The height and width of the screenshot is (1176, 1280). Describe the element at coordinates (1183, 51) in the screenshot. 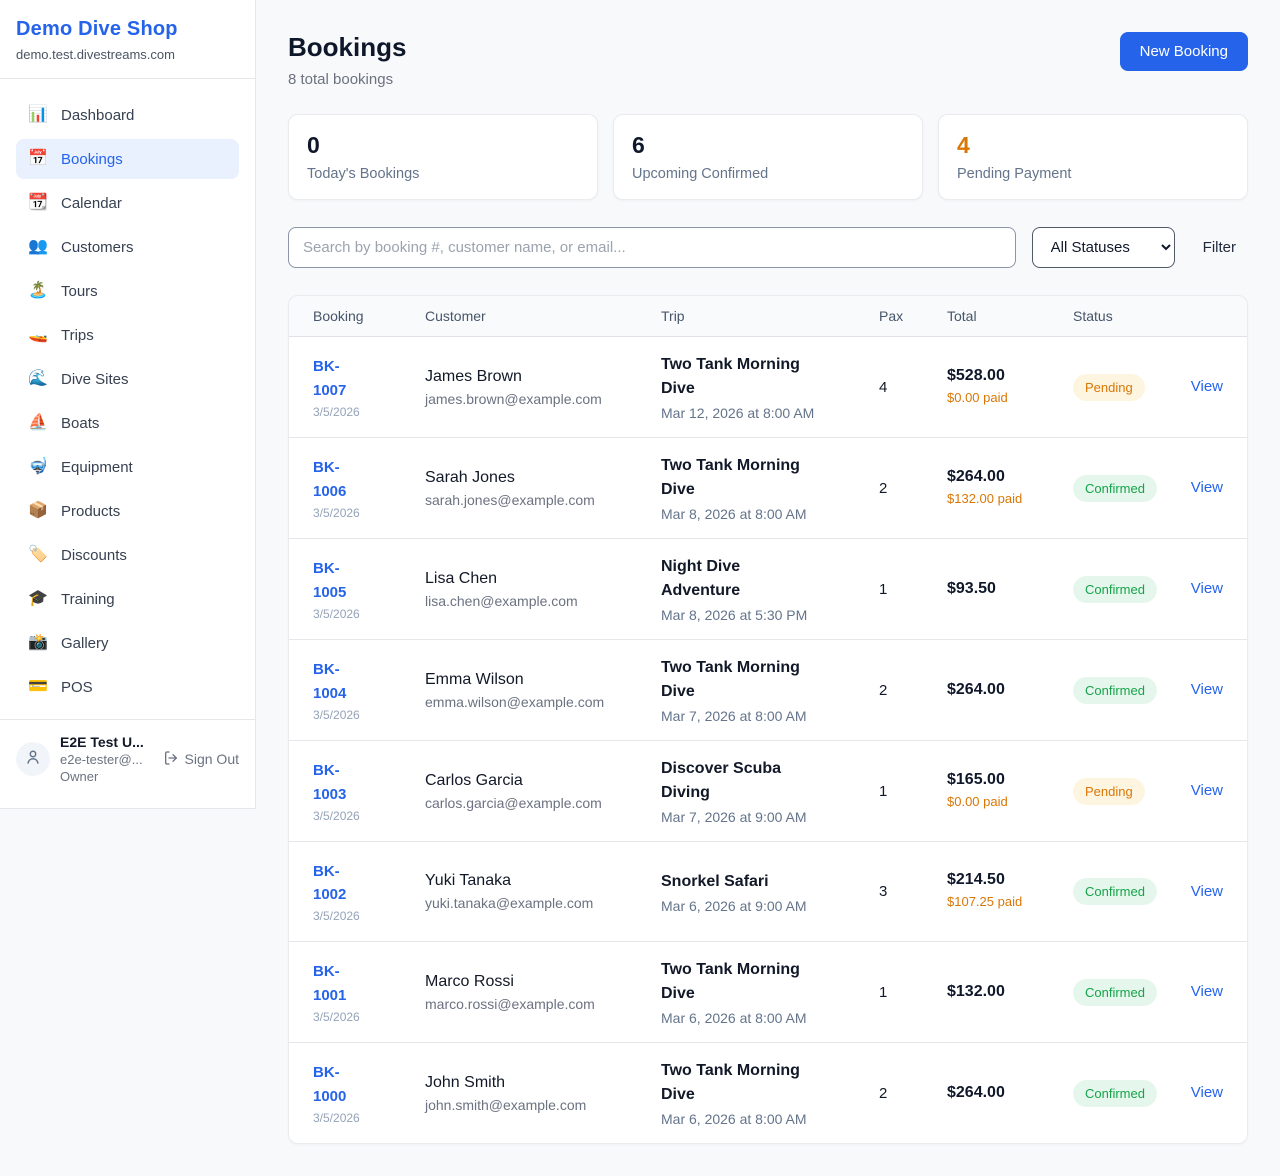

I see `new-booking-button: New Booking` at that location.